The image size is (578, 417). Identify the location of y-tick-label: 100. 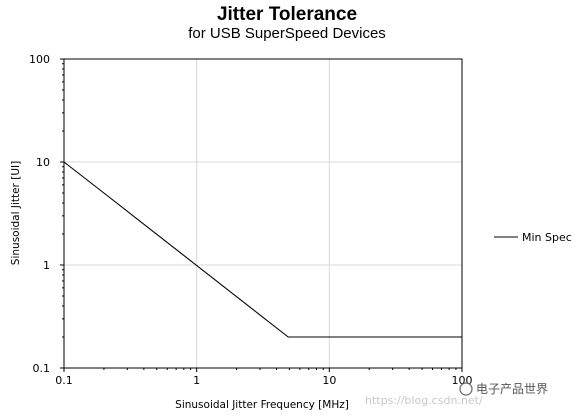
(39, 59).